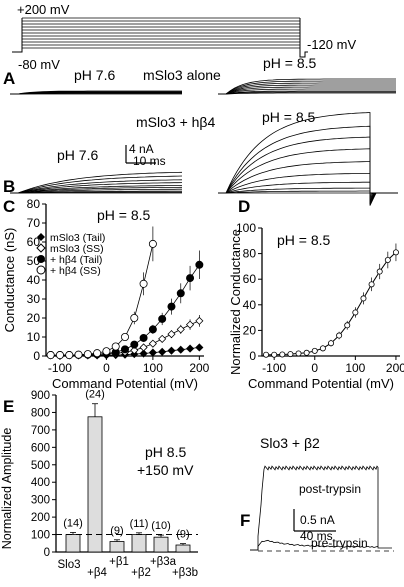  Describe the element at coordinates (182, 75) in the screenshot. I see `panel-a-title: mSlo3 alone` at that location.